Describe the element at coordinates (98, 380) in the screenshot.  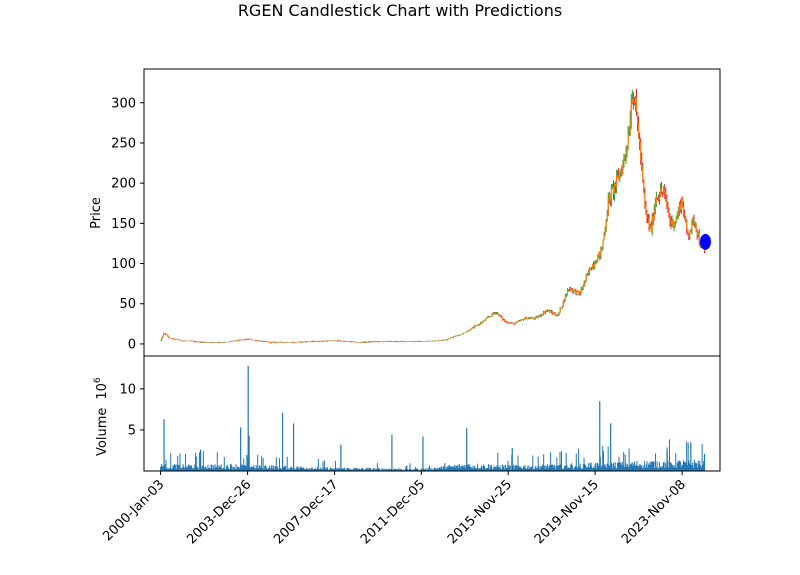
I see `volume-multiplier-exponent: 6` at that location.